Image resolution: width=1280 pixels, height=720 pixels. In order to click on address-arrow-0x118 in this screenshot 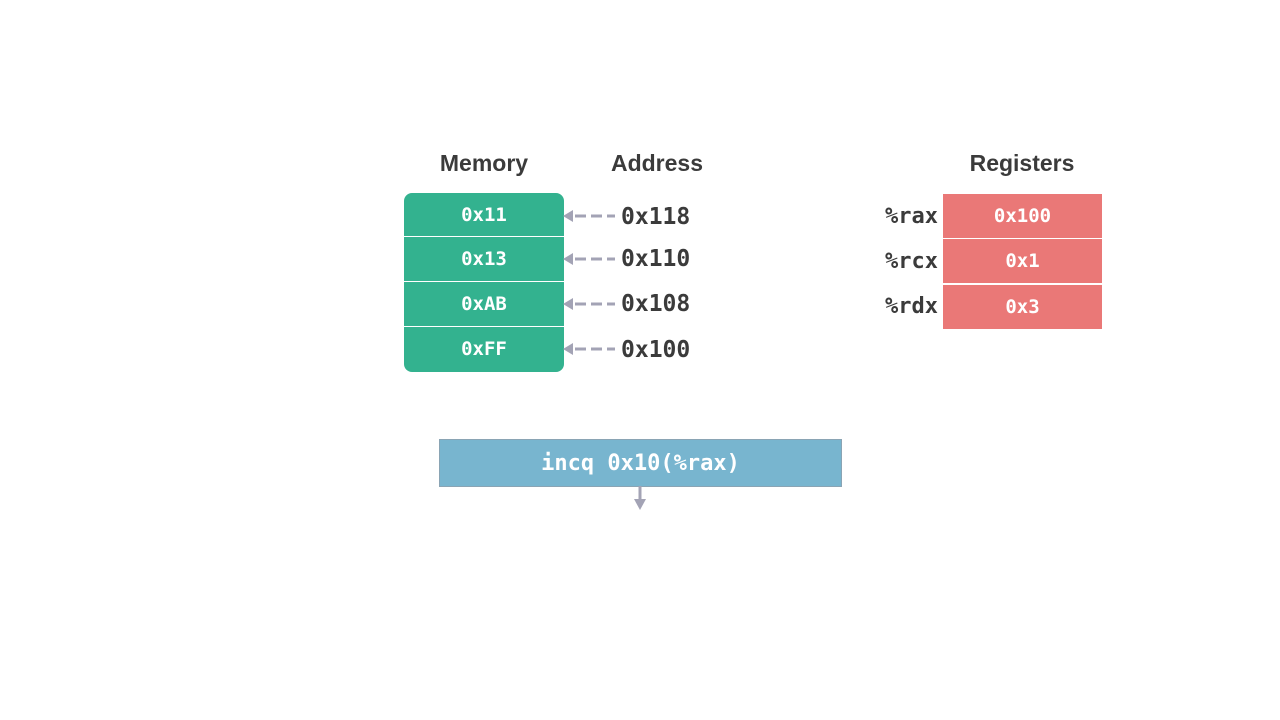, I will do `click(589, 216)`.